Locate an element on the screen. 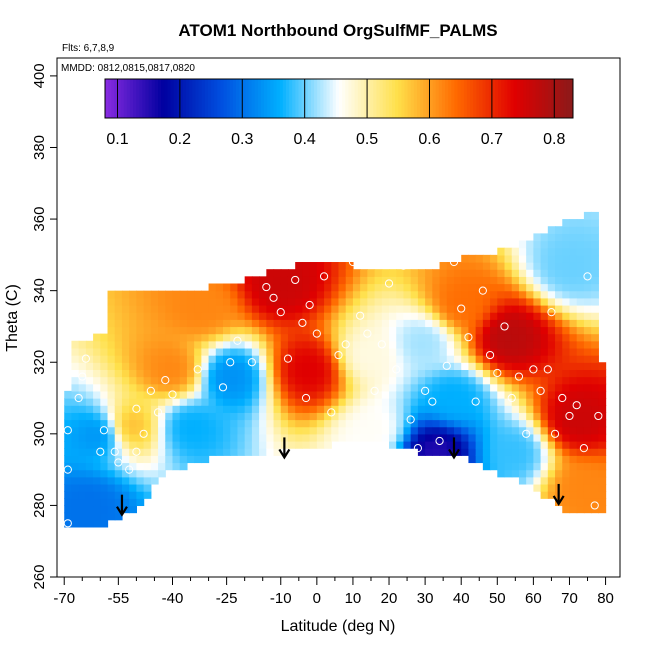 This screenshot has width=650, height=650. colorbar-tick-label: 0.2 is located at coordinates (180, 139).